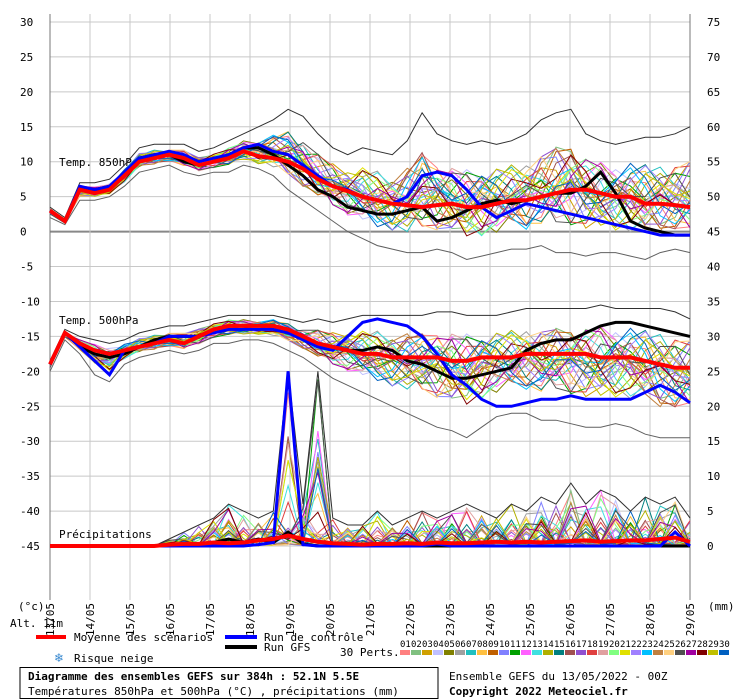  I want to click on perturbation-number: 26, so click(680, 645).